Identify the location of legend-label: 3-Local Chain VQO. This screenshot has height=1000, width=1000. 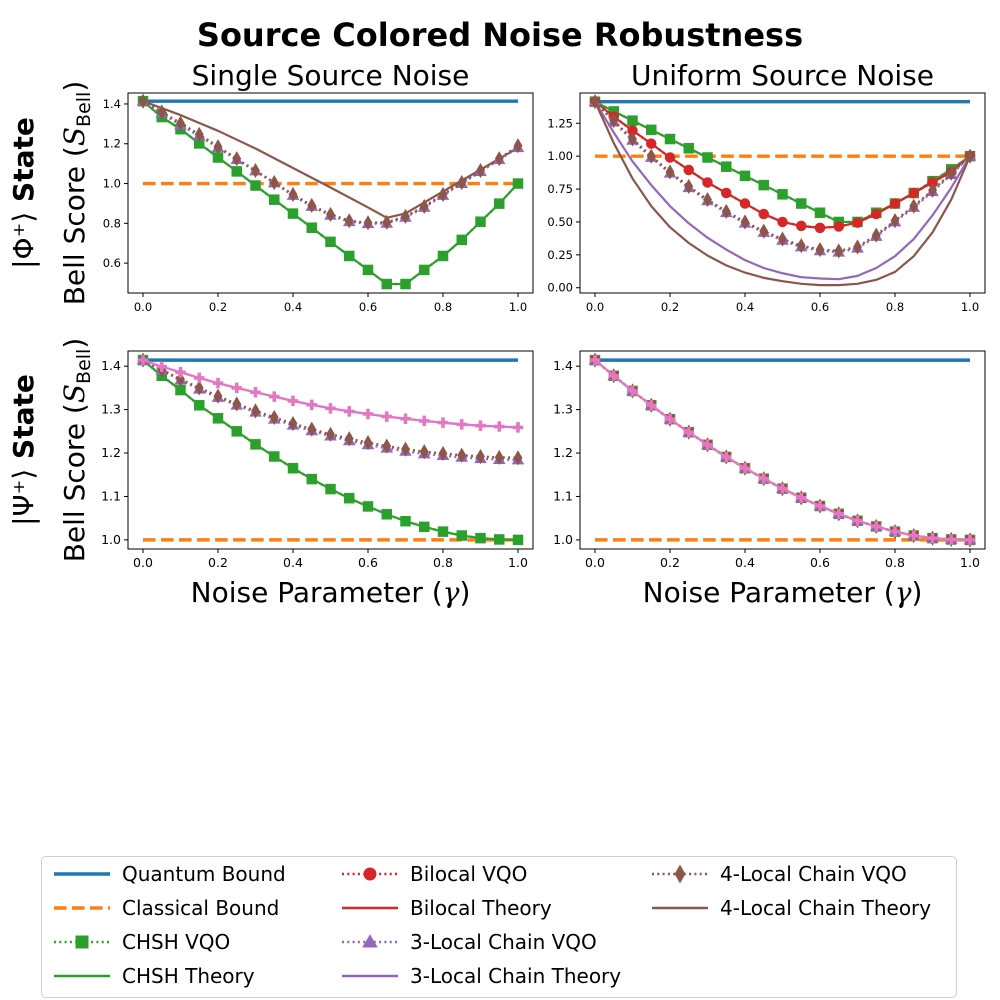
(503, 942).